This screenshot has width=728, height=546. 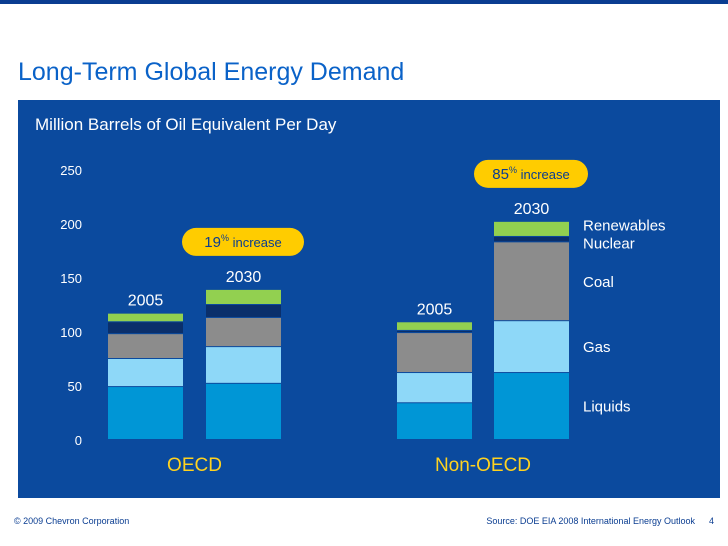 What do you see at coordinates (609, 243) in the screenshot?
I see `legend-label-nuclear: Nuclear` at bounding box center [609, 243].